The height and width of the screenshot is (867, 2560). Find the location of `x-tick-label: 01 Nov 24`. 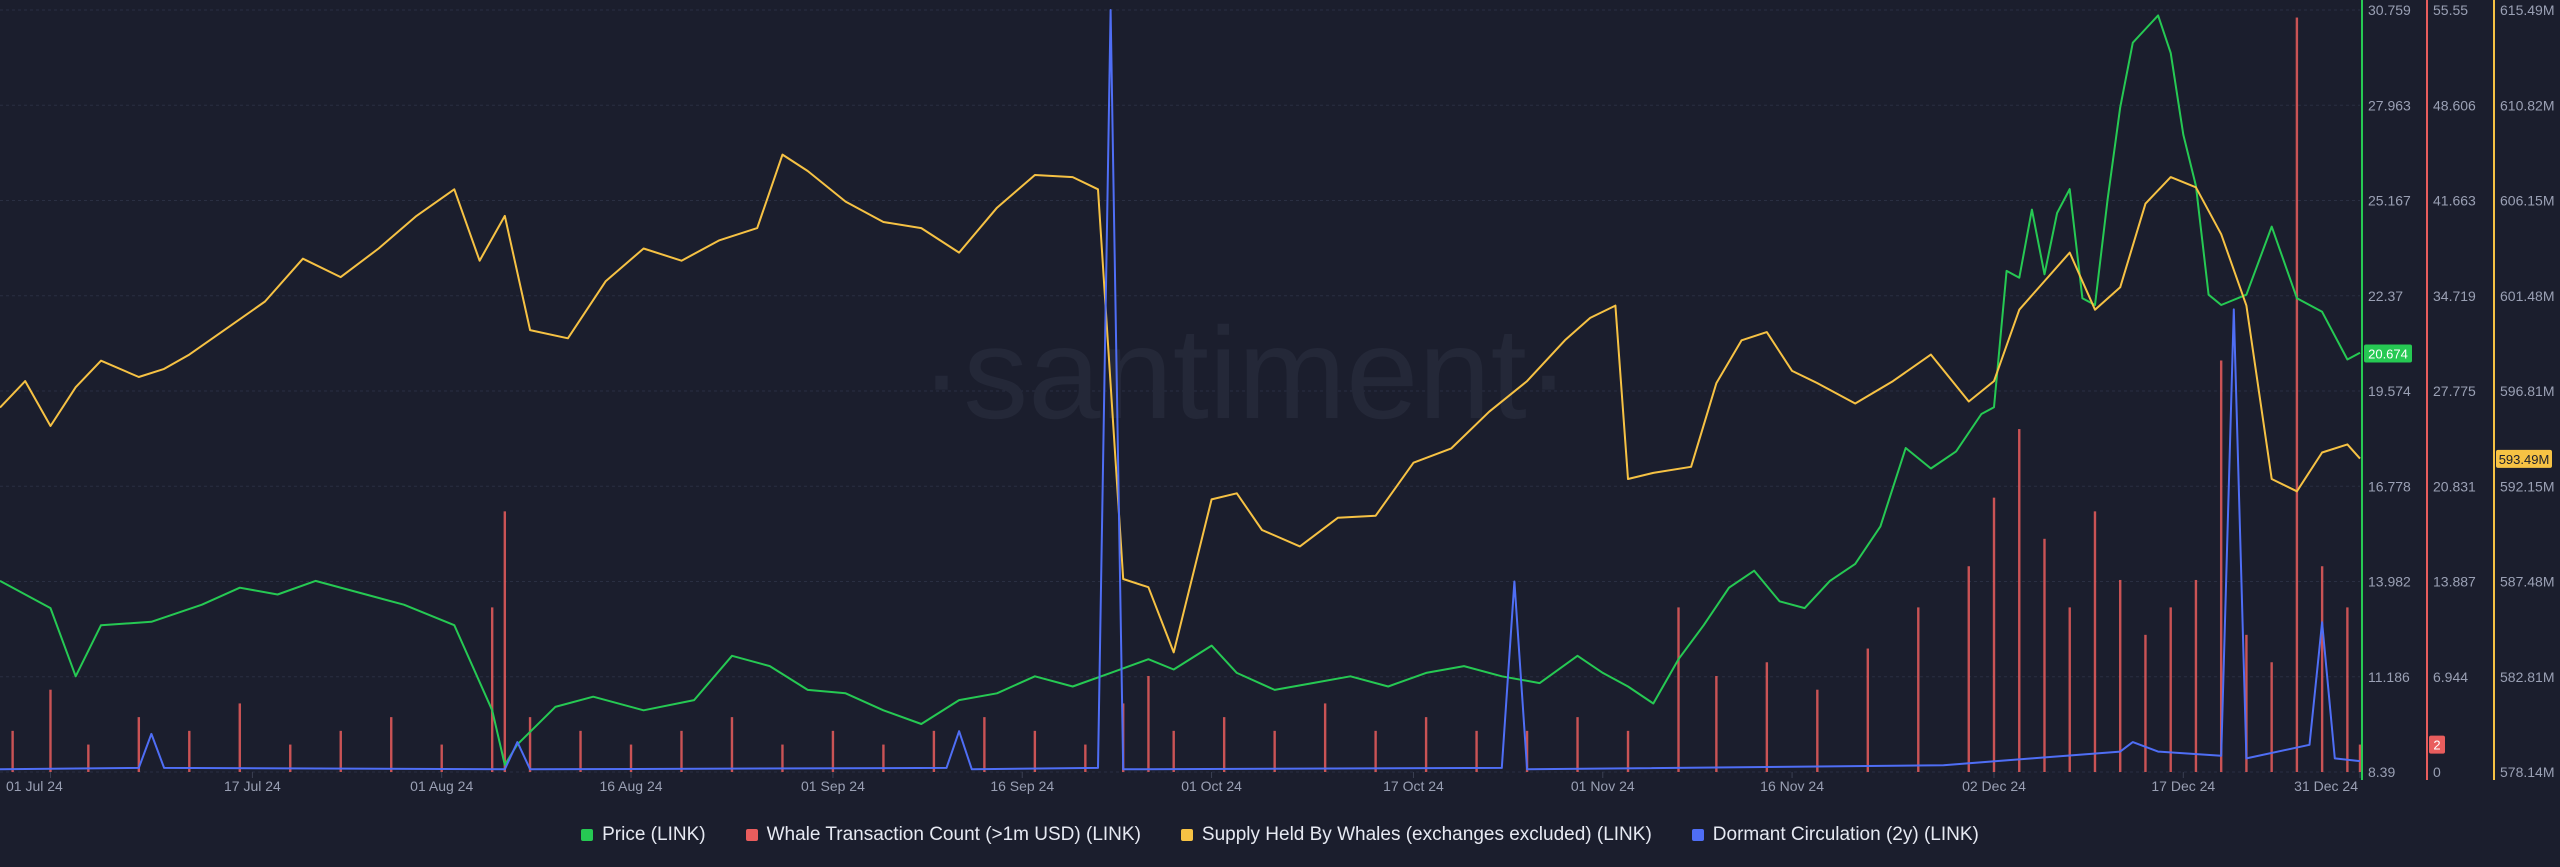

x-tick-label: 01 Nov 24 is located at coordinates (1603, 786).